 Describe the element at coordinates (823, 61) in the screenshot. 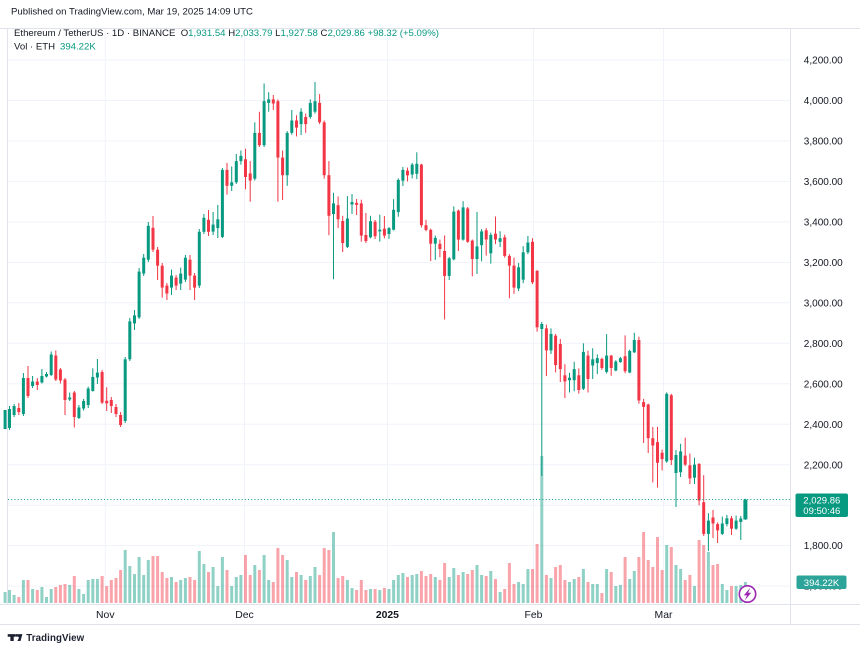

I see `svg-text: 4,200.00` at that location.